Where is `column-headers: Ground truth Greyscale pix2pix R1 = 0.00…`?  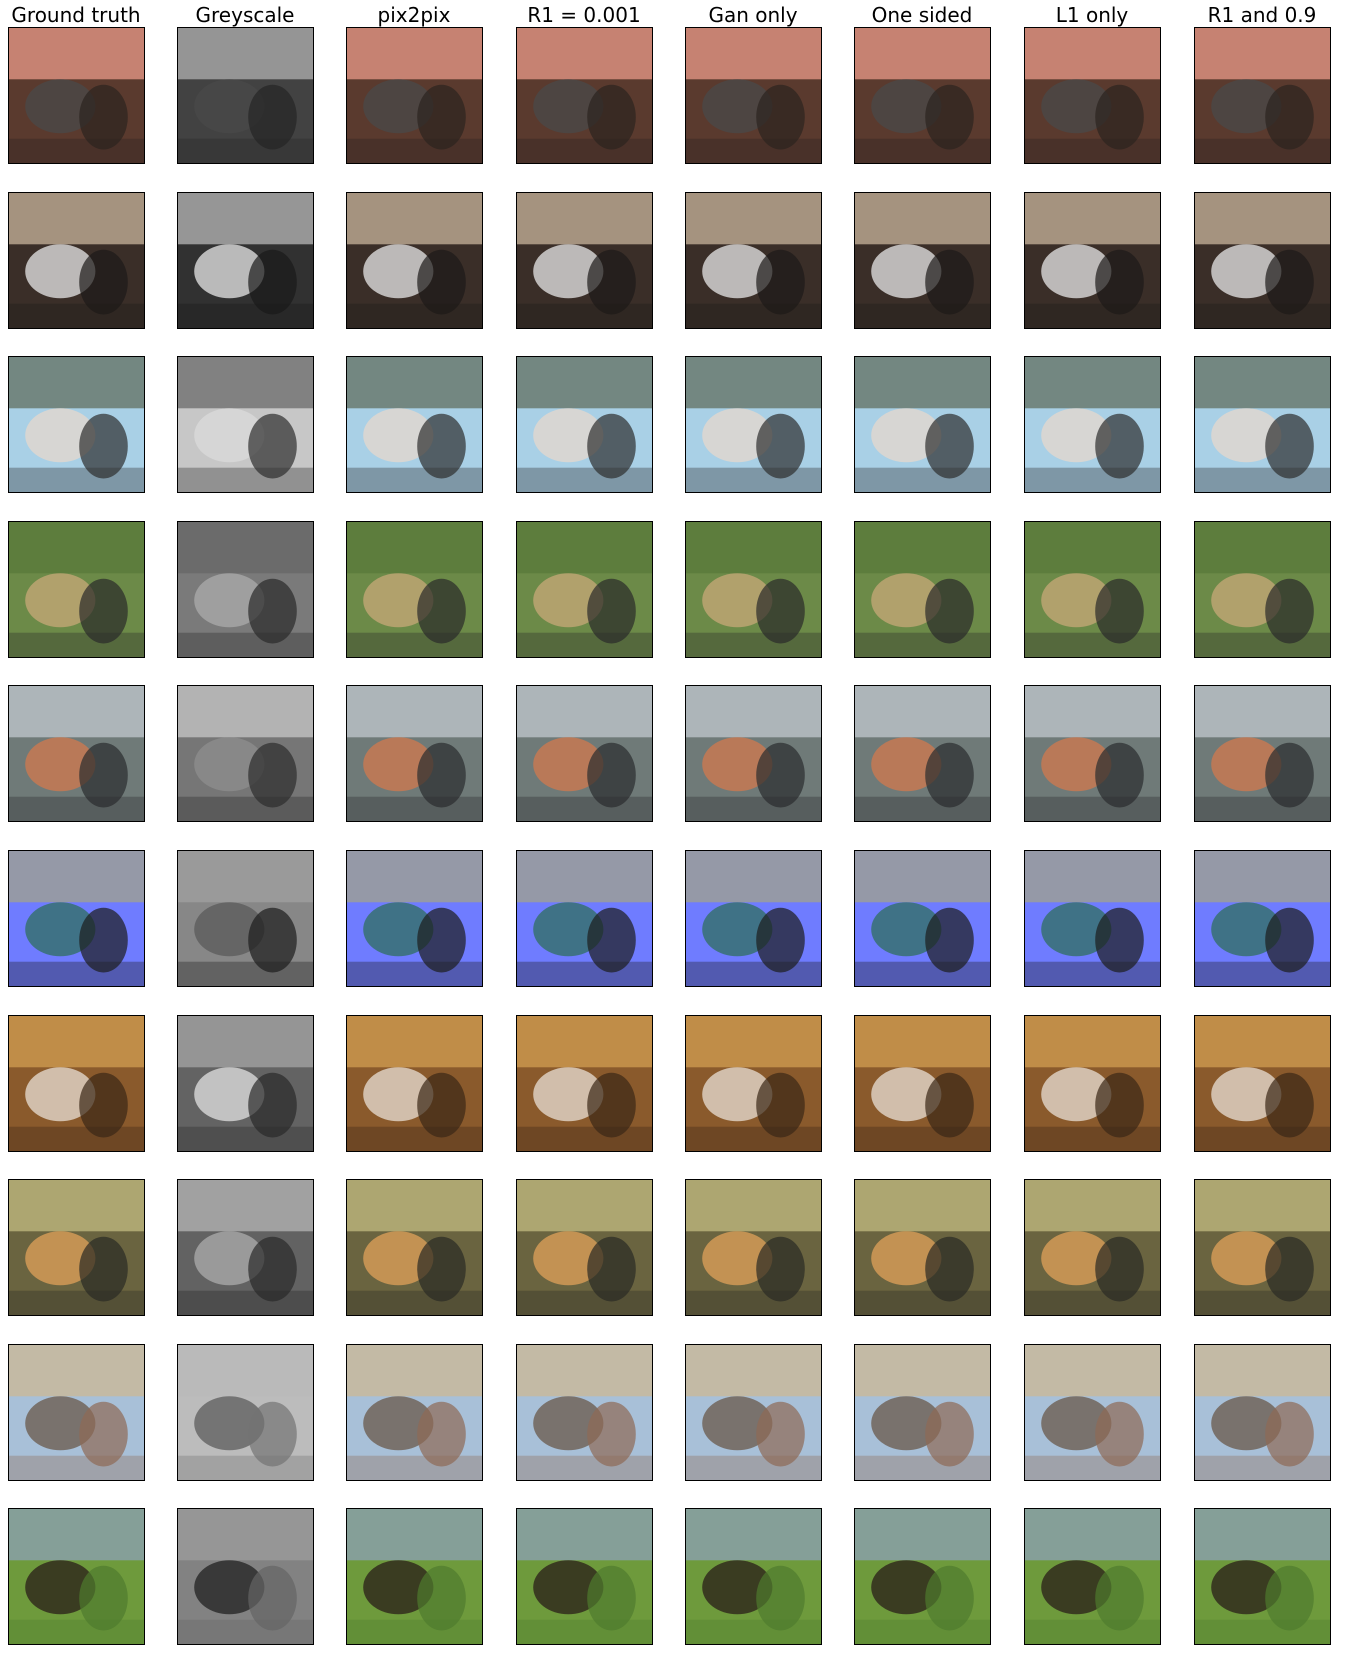 column-headers: Ground truth Greyscale pix2pix R1 = 0.00… is located at coordinates (676, 14).